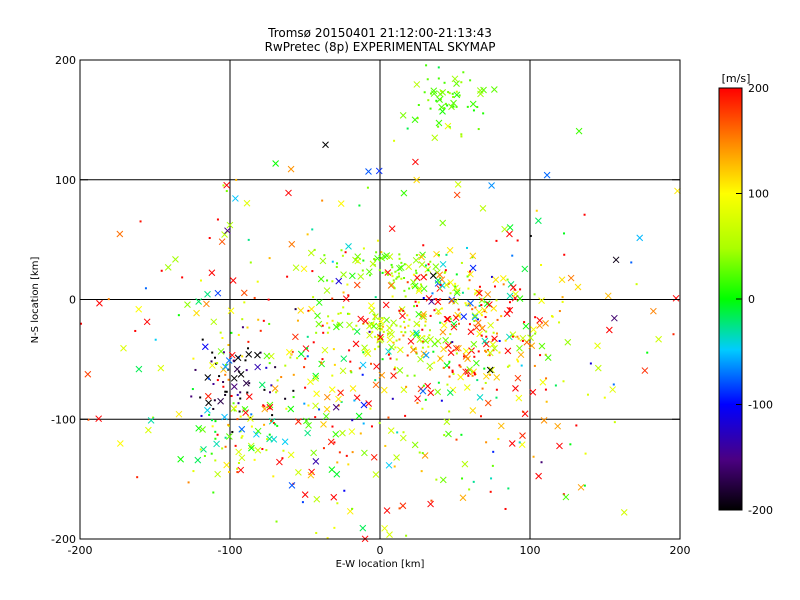  I want to click on x-tick-label: 0, so click(380, 550).